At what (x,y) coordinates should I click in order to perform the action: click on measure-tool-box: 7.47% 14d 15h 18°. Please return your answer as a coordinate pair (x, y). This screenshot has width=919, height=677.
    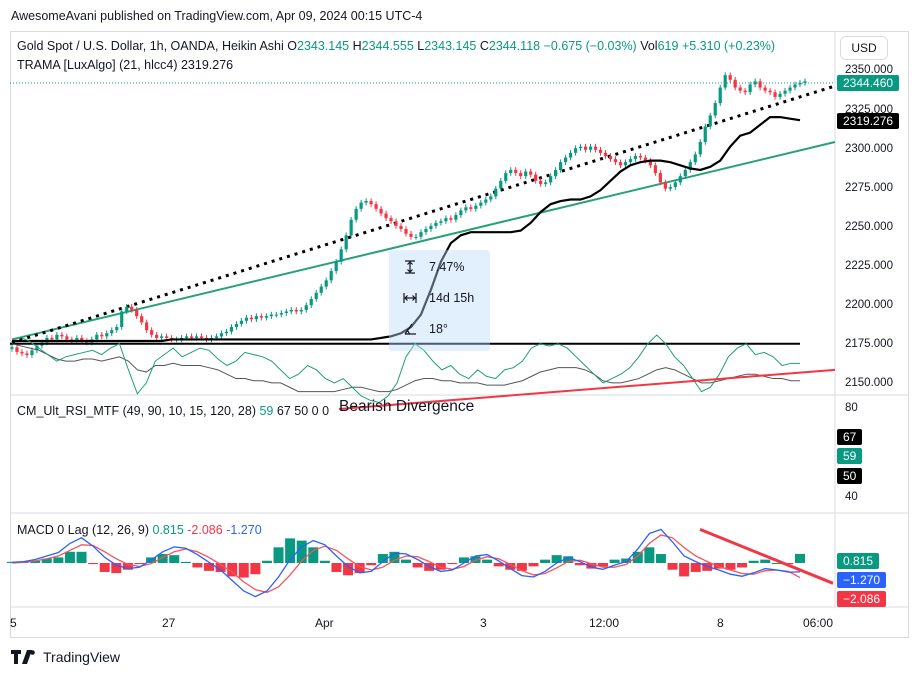
    Looking at the image, I should click on (439, 300).